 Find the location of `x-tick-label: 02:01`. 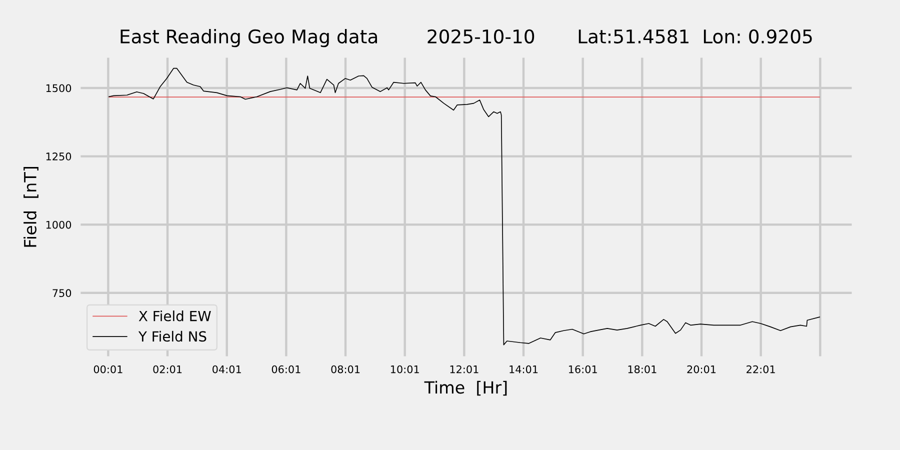

x-tick-label: 02:01 is located at coordinates (167, 369).